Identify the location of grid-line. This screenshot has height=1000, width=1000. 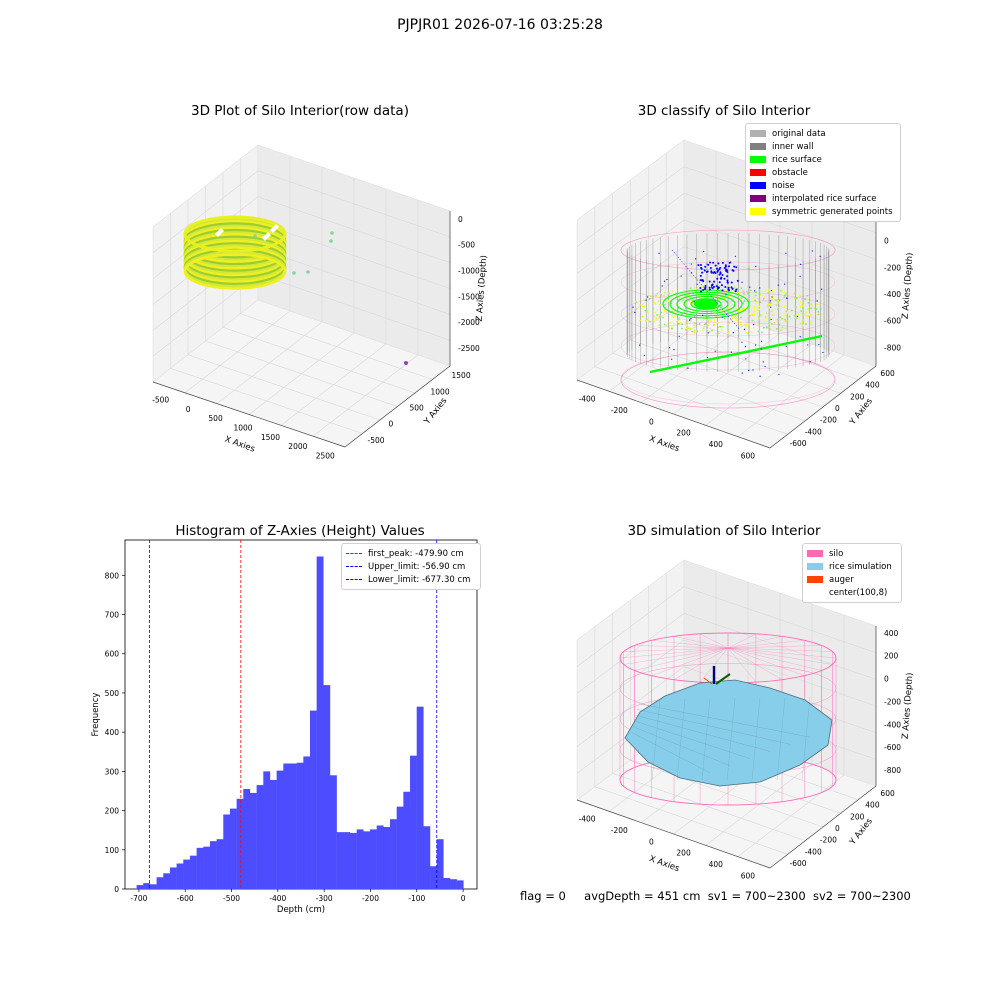
(336, 346).